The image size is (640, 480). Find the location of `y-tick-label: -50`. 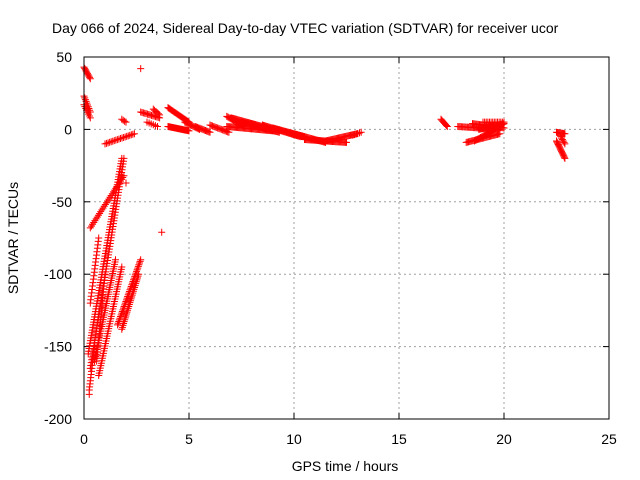

y-tick-label: -50 is located at coordinates (62, 202).